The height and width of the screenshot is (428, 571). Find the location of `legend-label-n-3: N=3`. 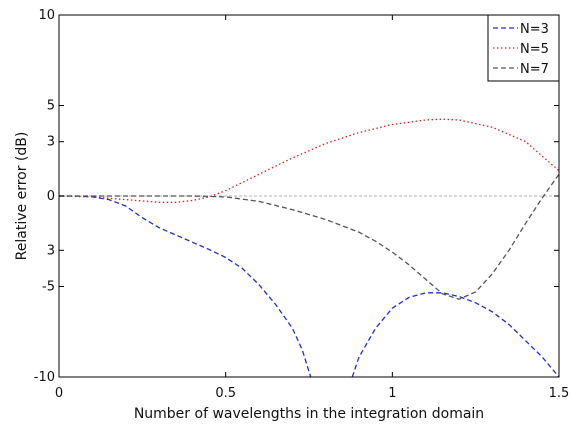

legend-label-n-3: N=3 is located at coordinates (534, 29).